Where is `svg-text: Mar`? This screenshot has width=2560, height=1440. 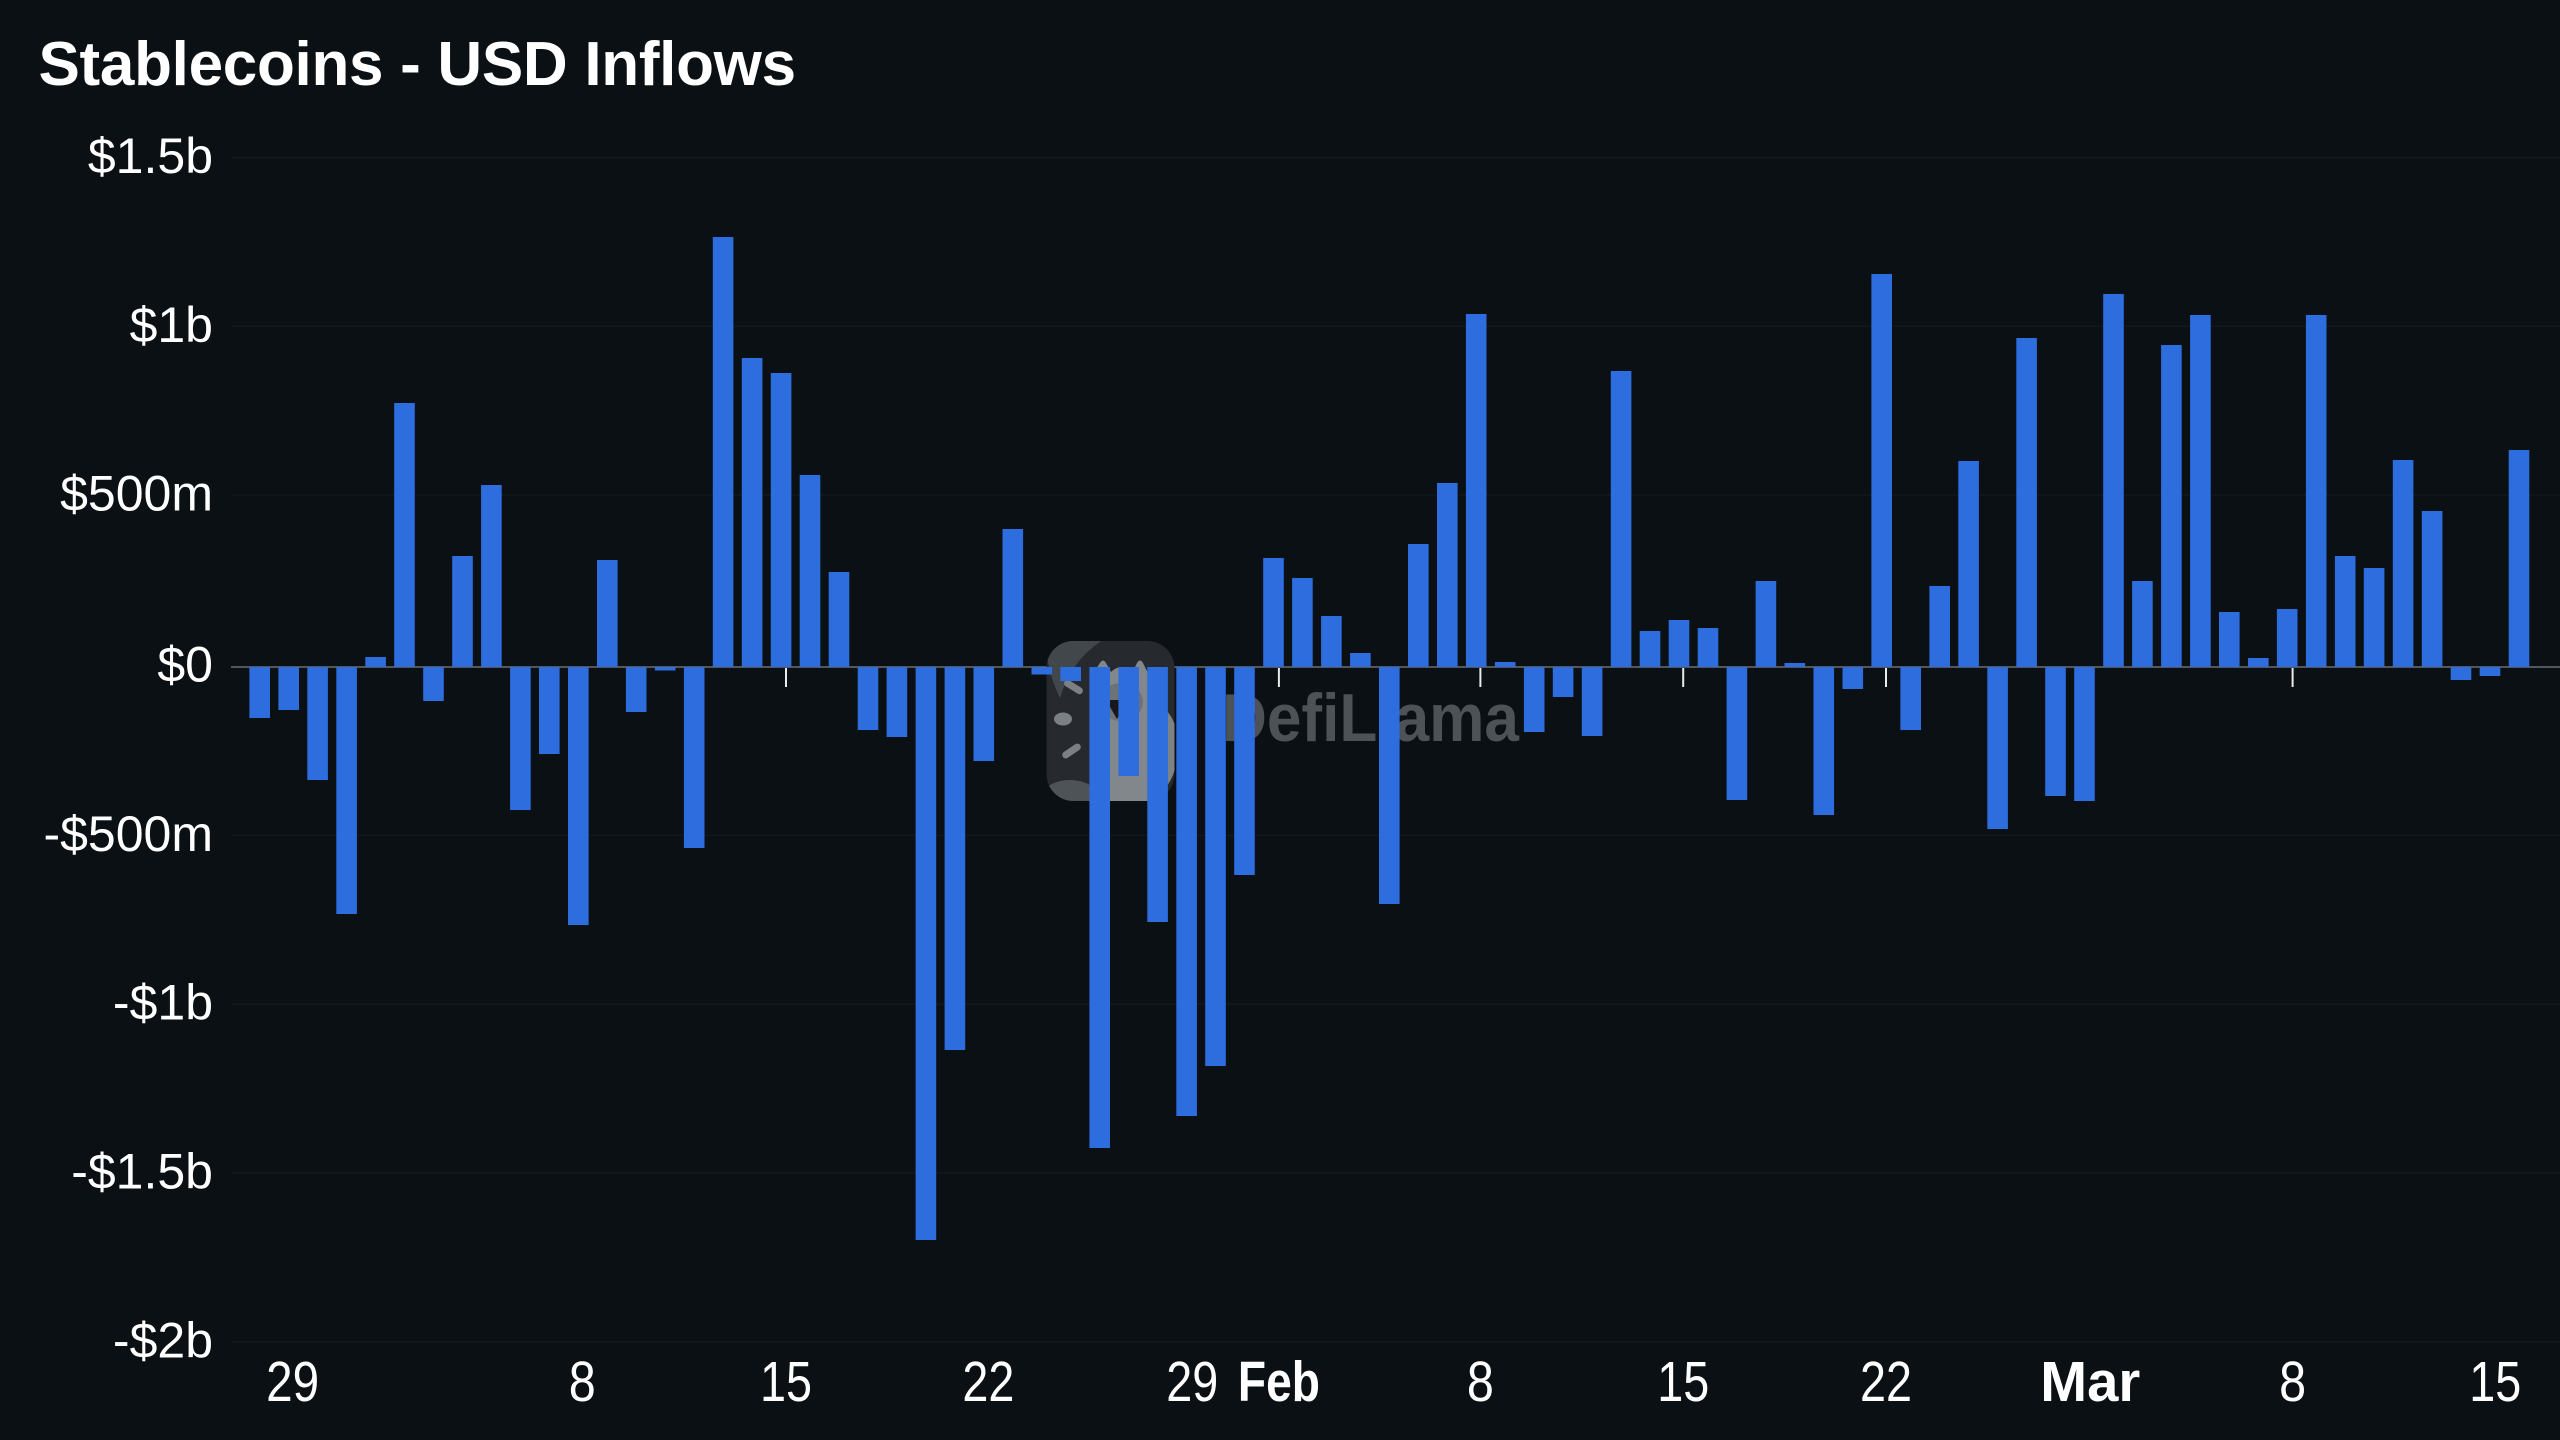
svg-text: Mar is located at coordinates (2090, 1382).